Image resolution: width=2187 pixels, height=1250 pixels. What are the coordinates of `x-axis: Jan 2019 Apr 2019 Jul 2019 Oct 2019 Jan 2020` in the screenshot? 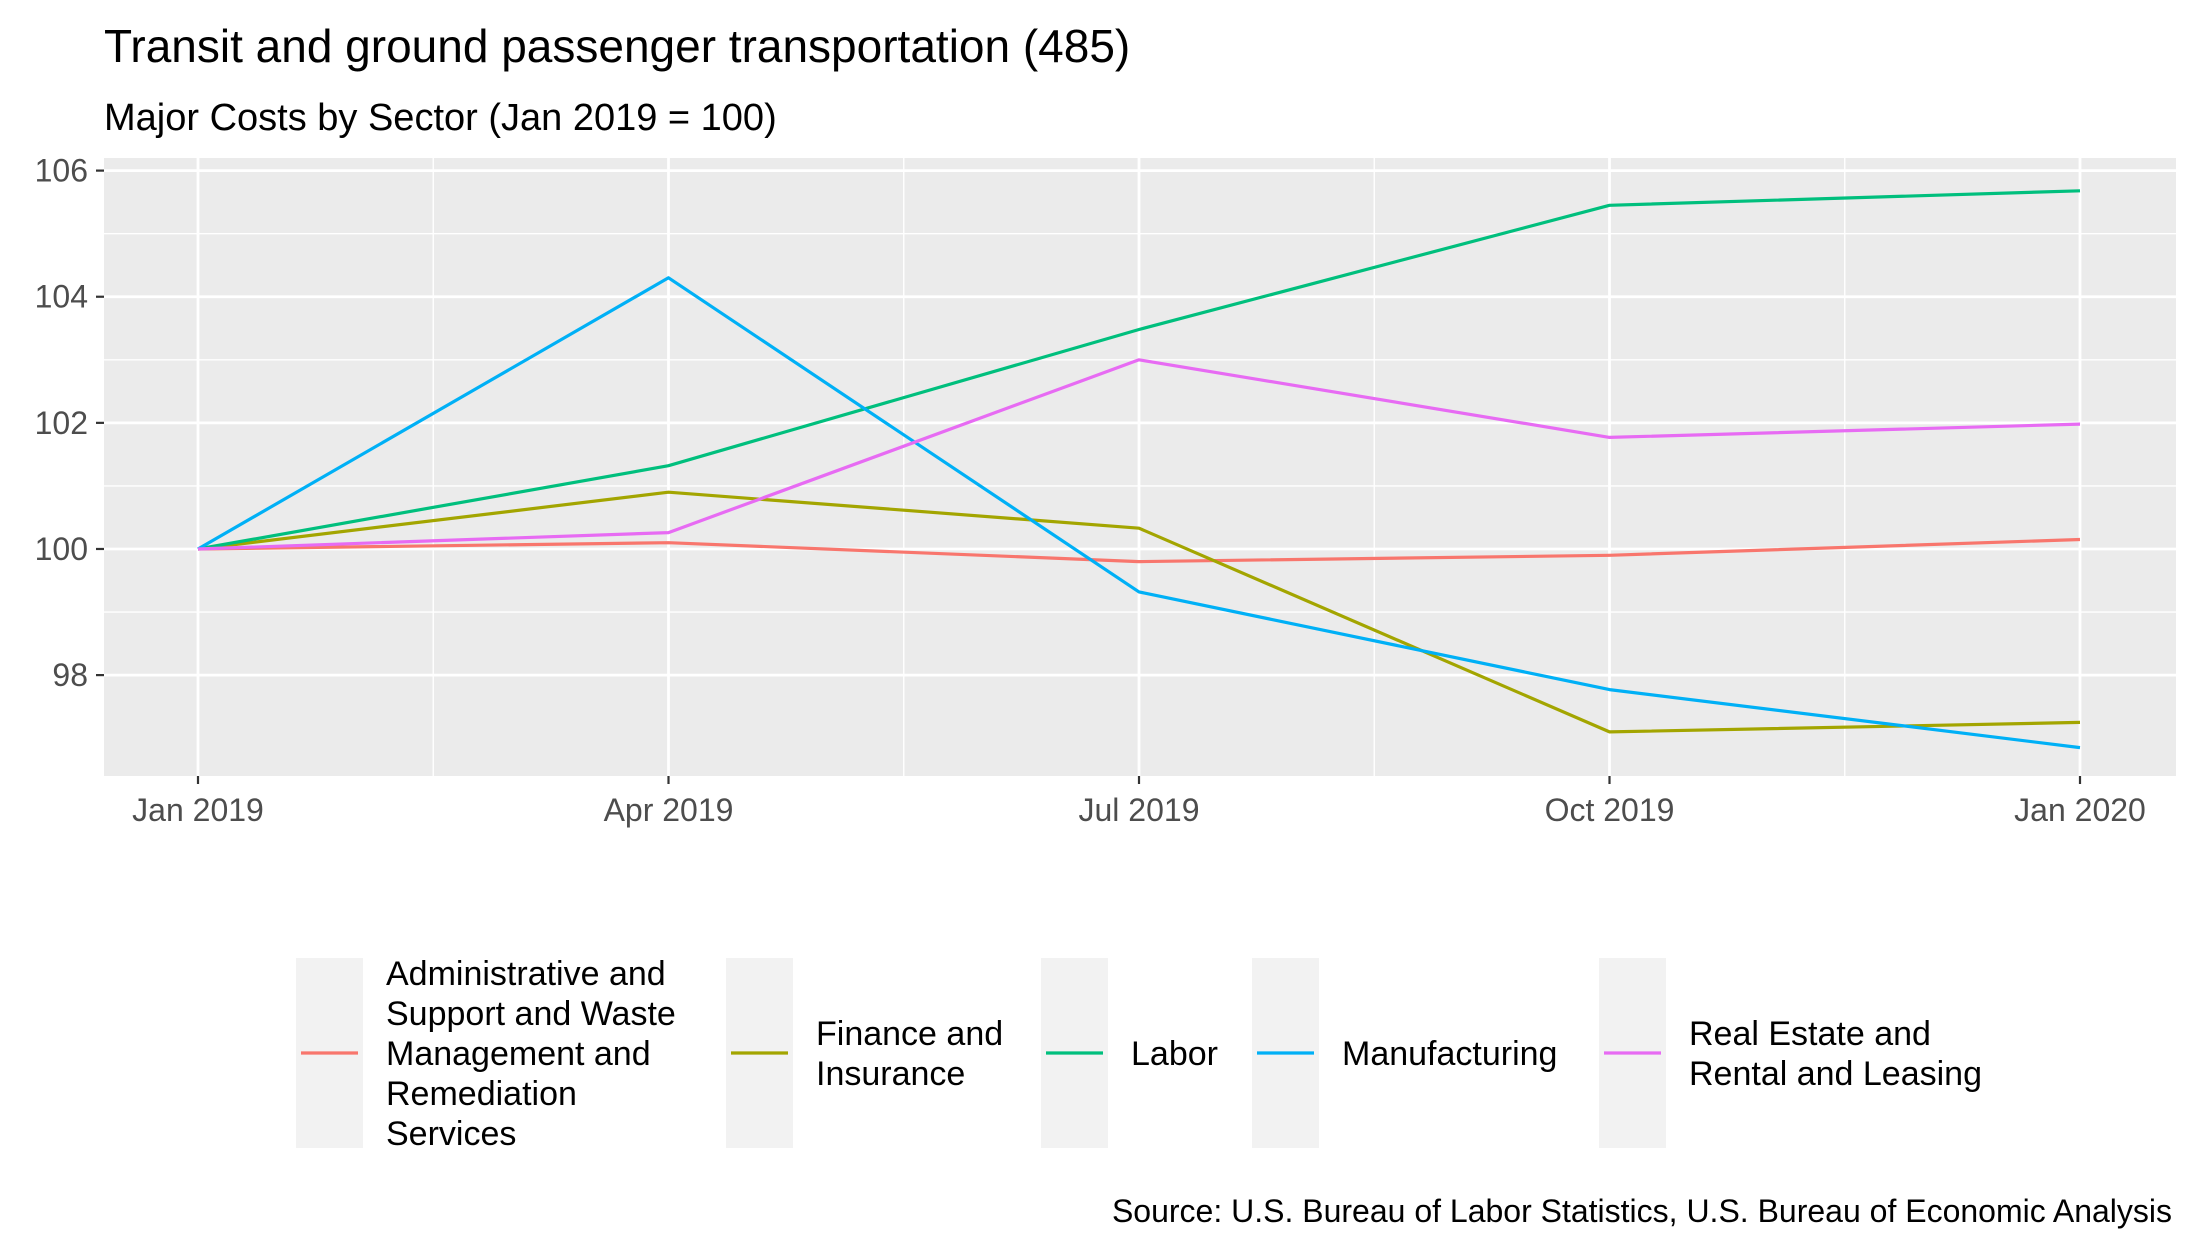 It's located at (1139, 802).